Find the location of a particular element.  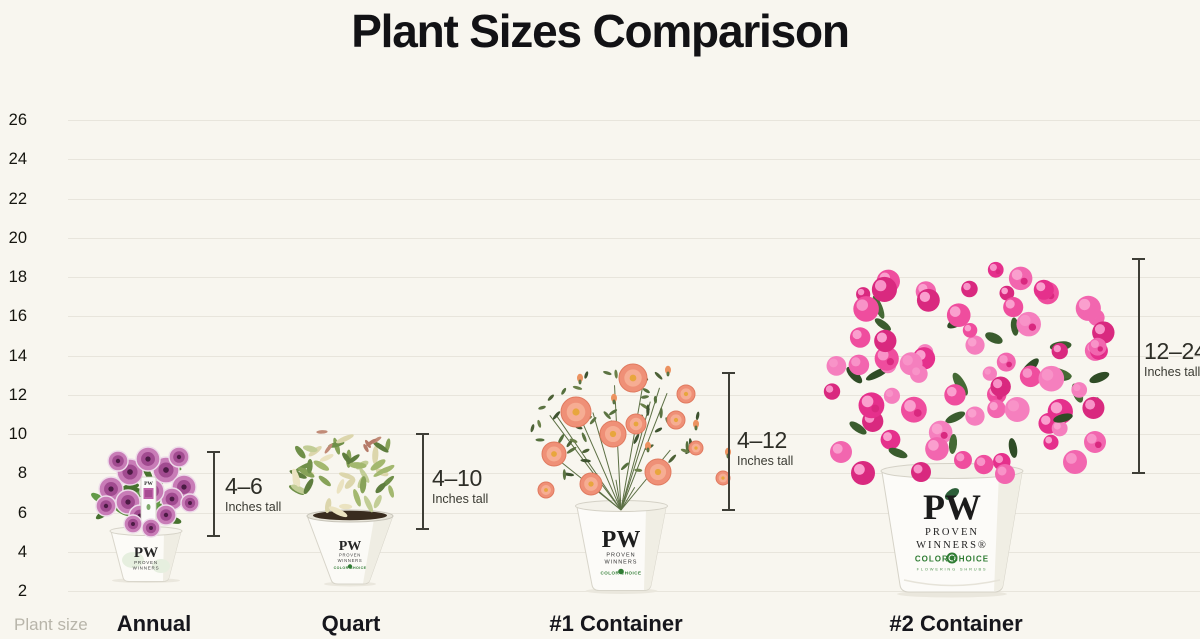

y-tick-label: 6 is located at coordinates (22, 513).